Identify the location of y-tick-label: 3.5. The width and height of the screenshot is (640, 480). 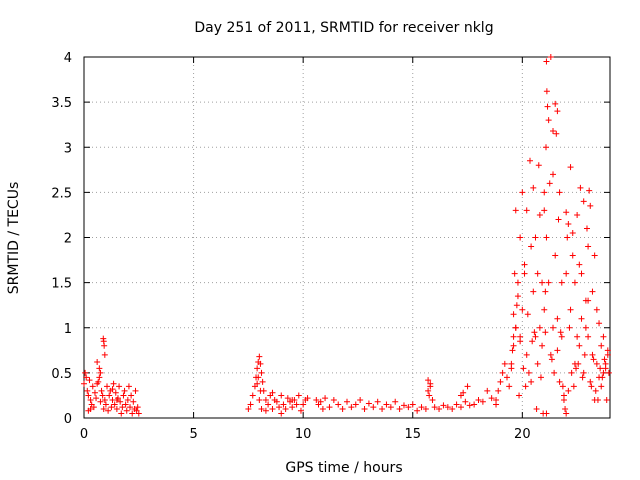
(61, 103).